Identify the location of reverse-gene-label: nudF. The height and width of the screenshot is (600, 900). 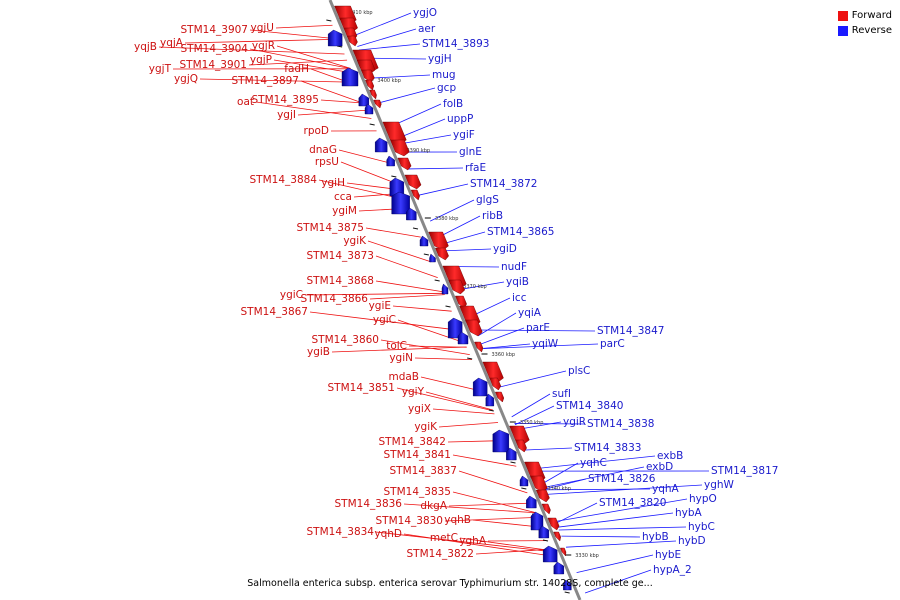
(514, 267).